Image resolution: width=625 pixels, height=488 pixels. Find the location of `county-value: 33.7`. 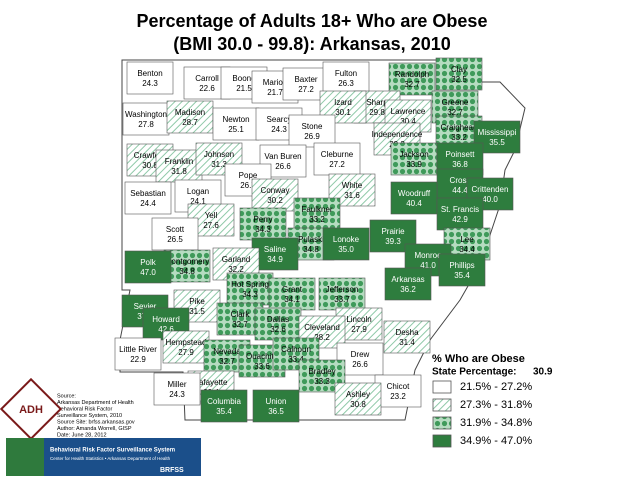

county-value: 33.7 is located at coordinates (342, 299).